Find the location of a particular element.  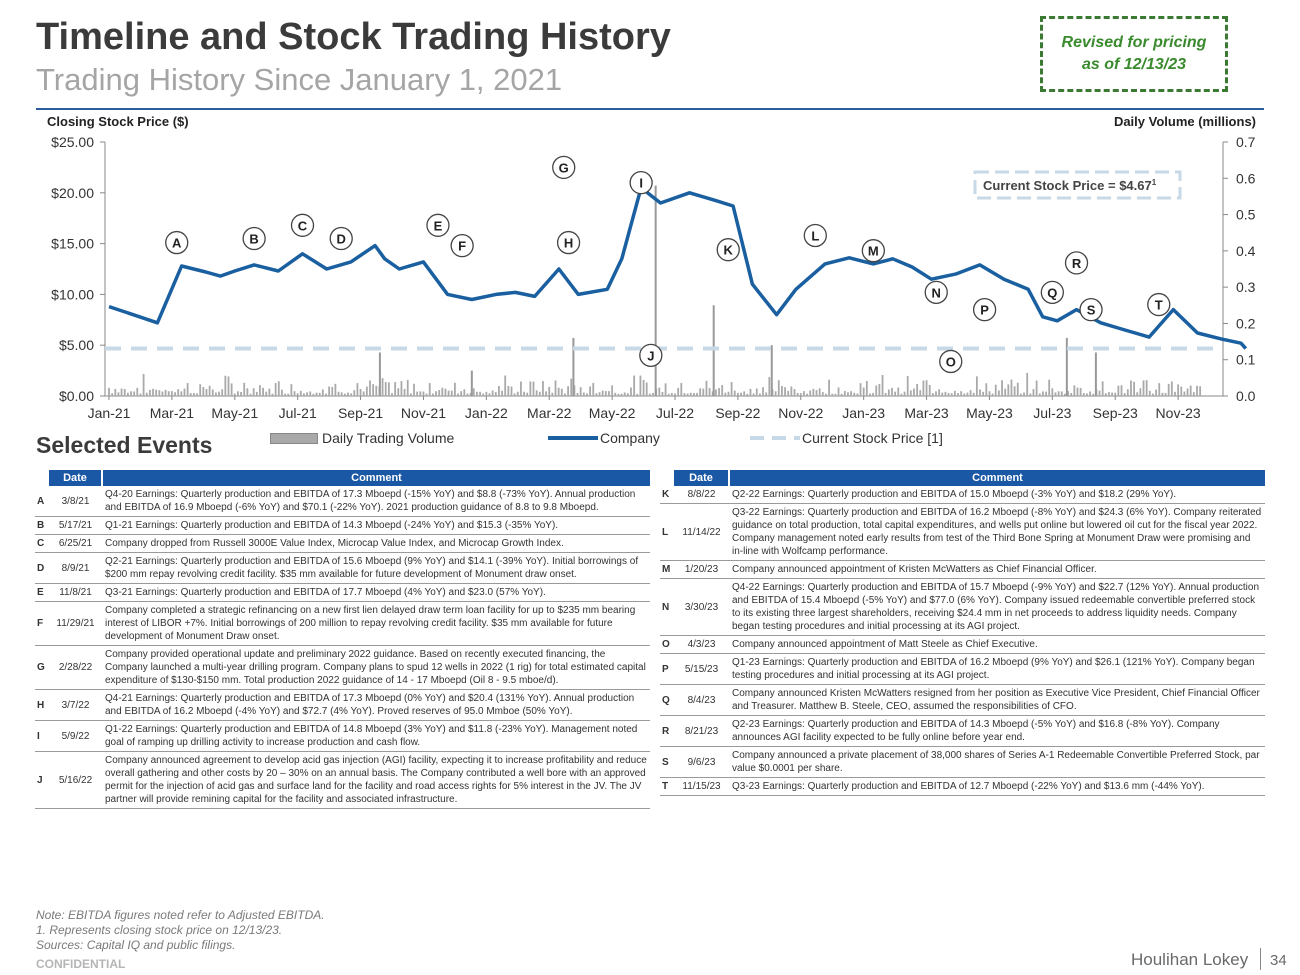

event-letter: S is located at coordinates (667, 762).